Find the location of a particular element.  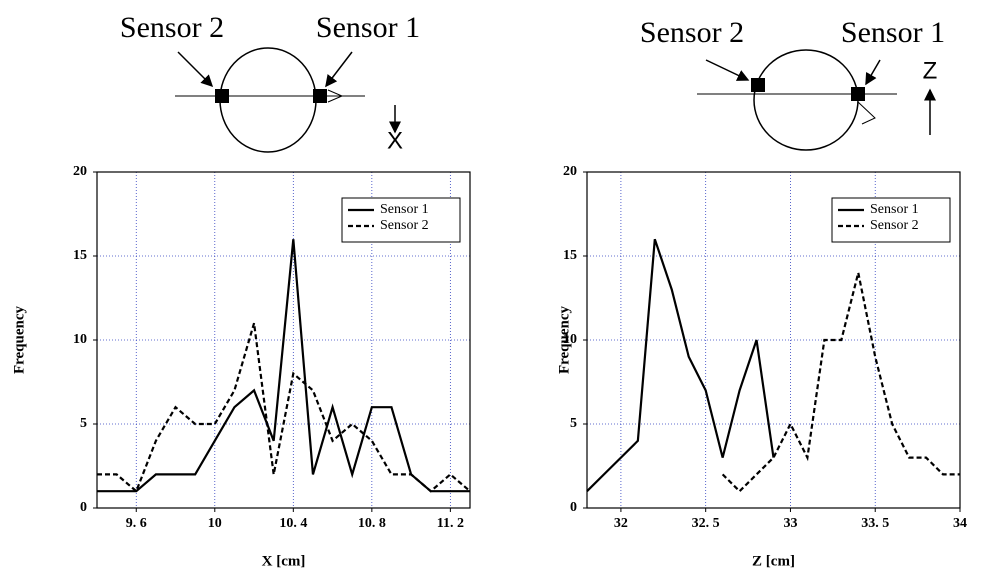

x-tick-label: 32 is located at coordinates (621, 523).